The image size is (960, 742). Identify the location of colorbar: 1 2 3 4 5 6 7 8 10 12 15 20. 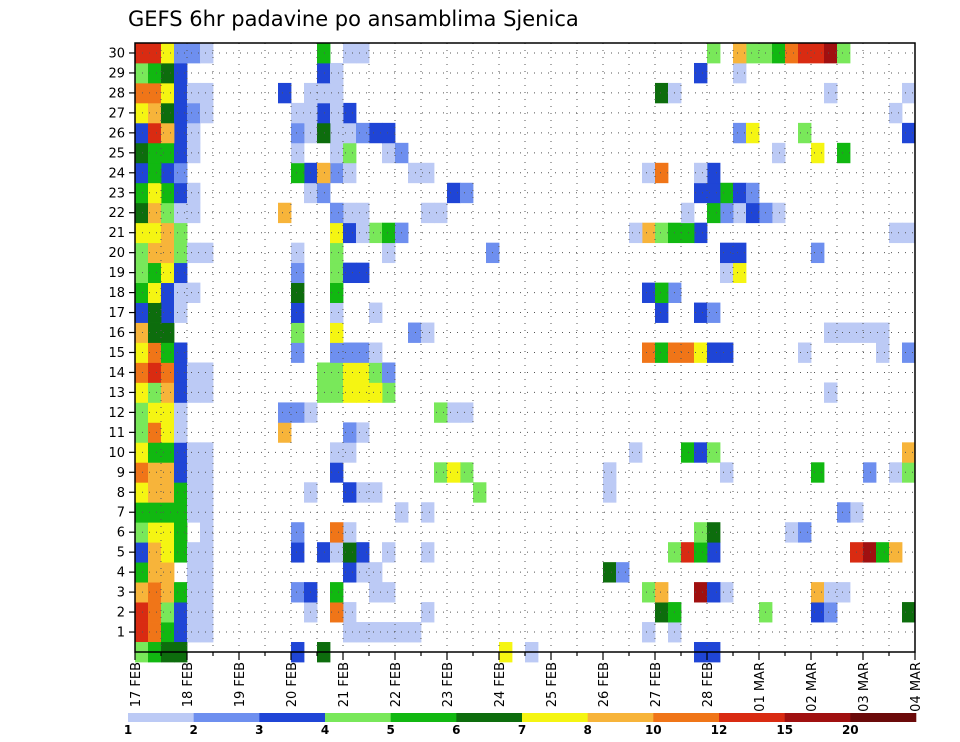
(520, 725).